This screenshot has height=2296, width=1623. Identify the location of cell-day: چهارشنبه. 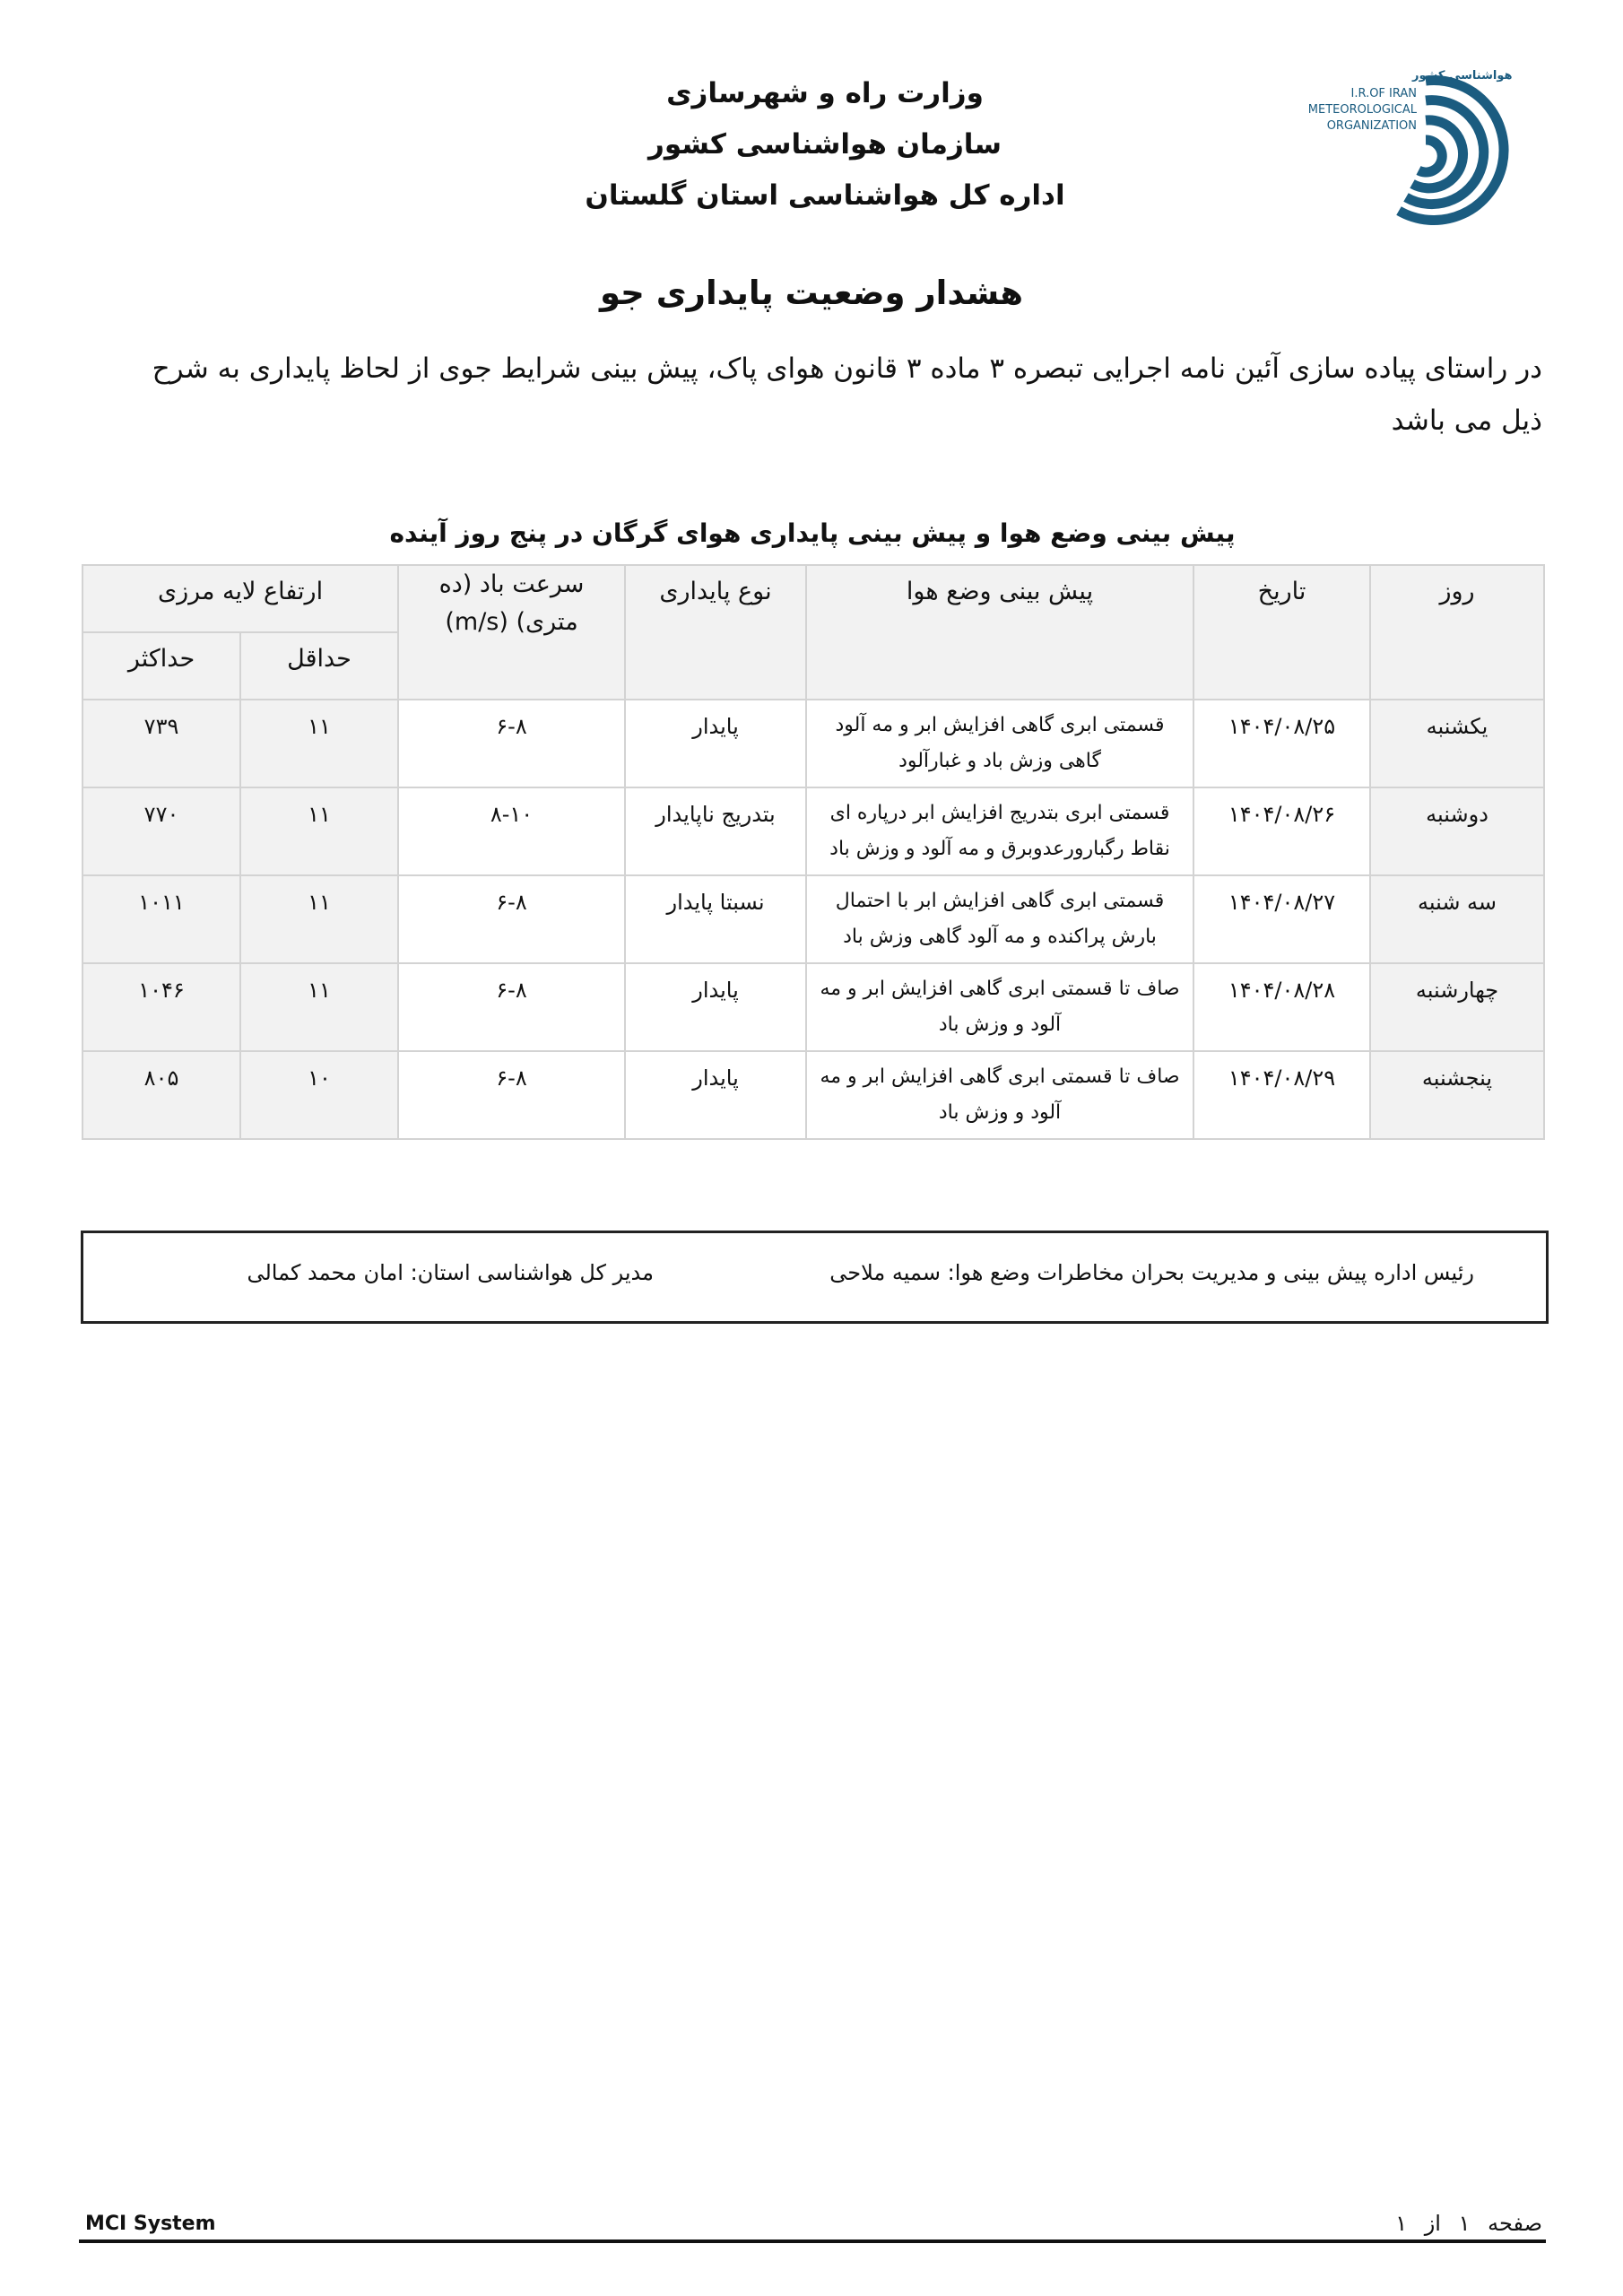
(1457, 1007).